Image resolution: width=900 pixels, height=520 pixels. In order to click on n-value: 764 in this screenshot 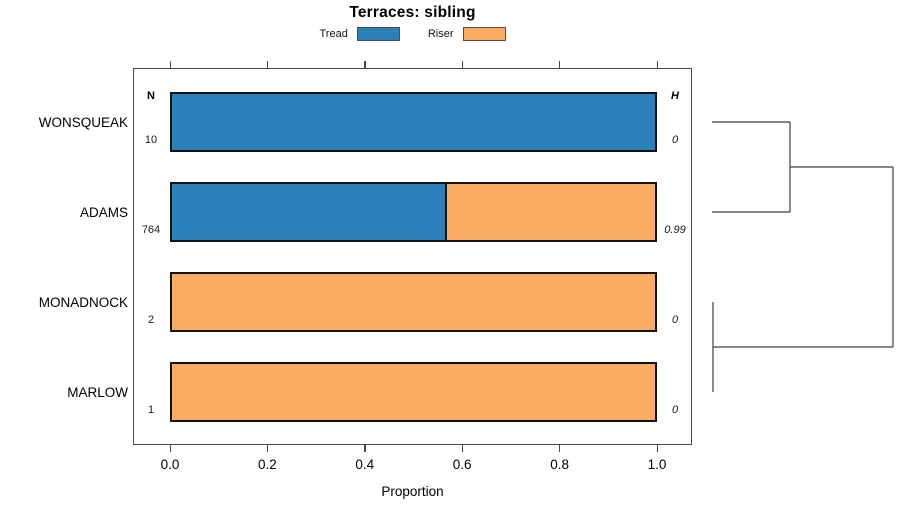, I will do `click(151, 230)`.